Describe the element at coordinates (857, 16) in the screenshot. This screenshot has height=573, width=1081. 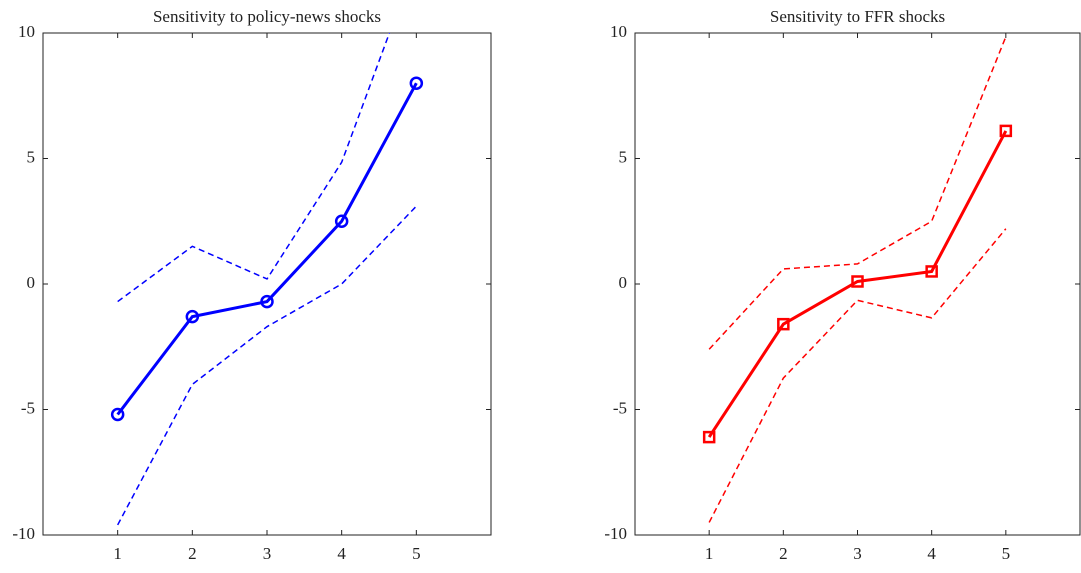
I see `chart-title: Sensitivity to FFR shocks` at that location.